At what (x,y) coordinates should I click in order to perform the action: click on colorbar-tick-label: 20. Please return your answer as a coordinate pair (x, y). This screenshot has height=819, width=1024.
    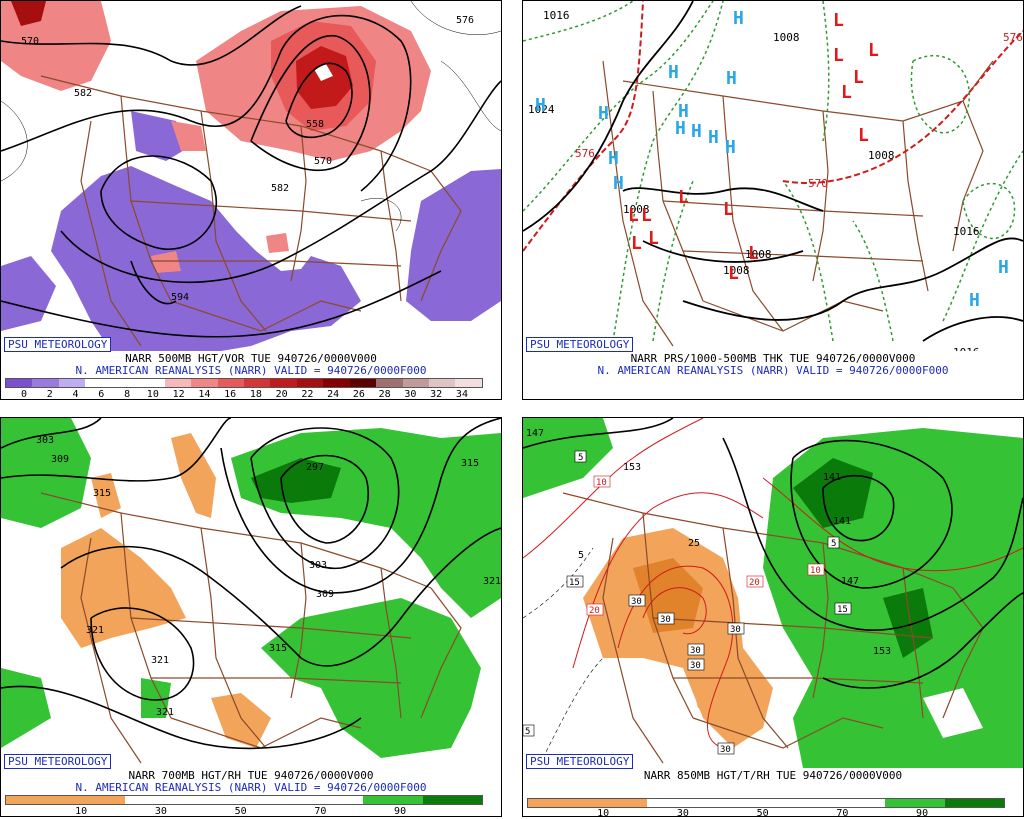
    Looking at the image, I should click on (281, 394).